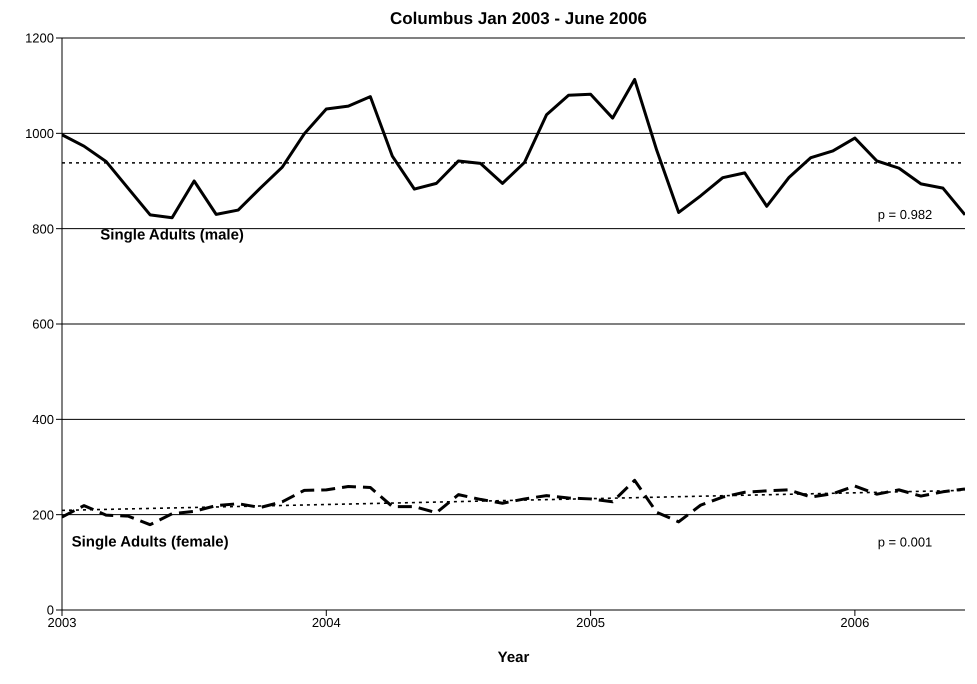 The width and height of the screenshot is (977, 684). I want to click on x-tick-label: 2003, so click(62, 622).